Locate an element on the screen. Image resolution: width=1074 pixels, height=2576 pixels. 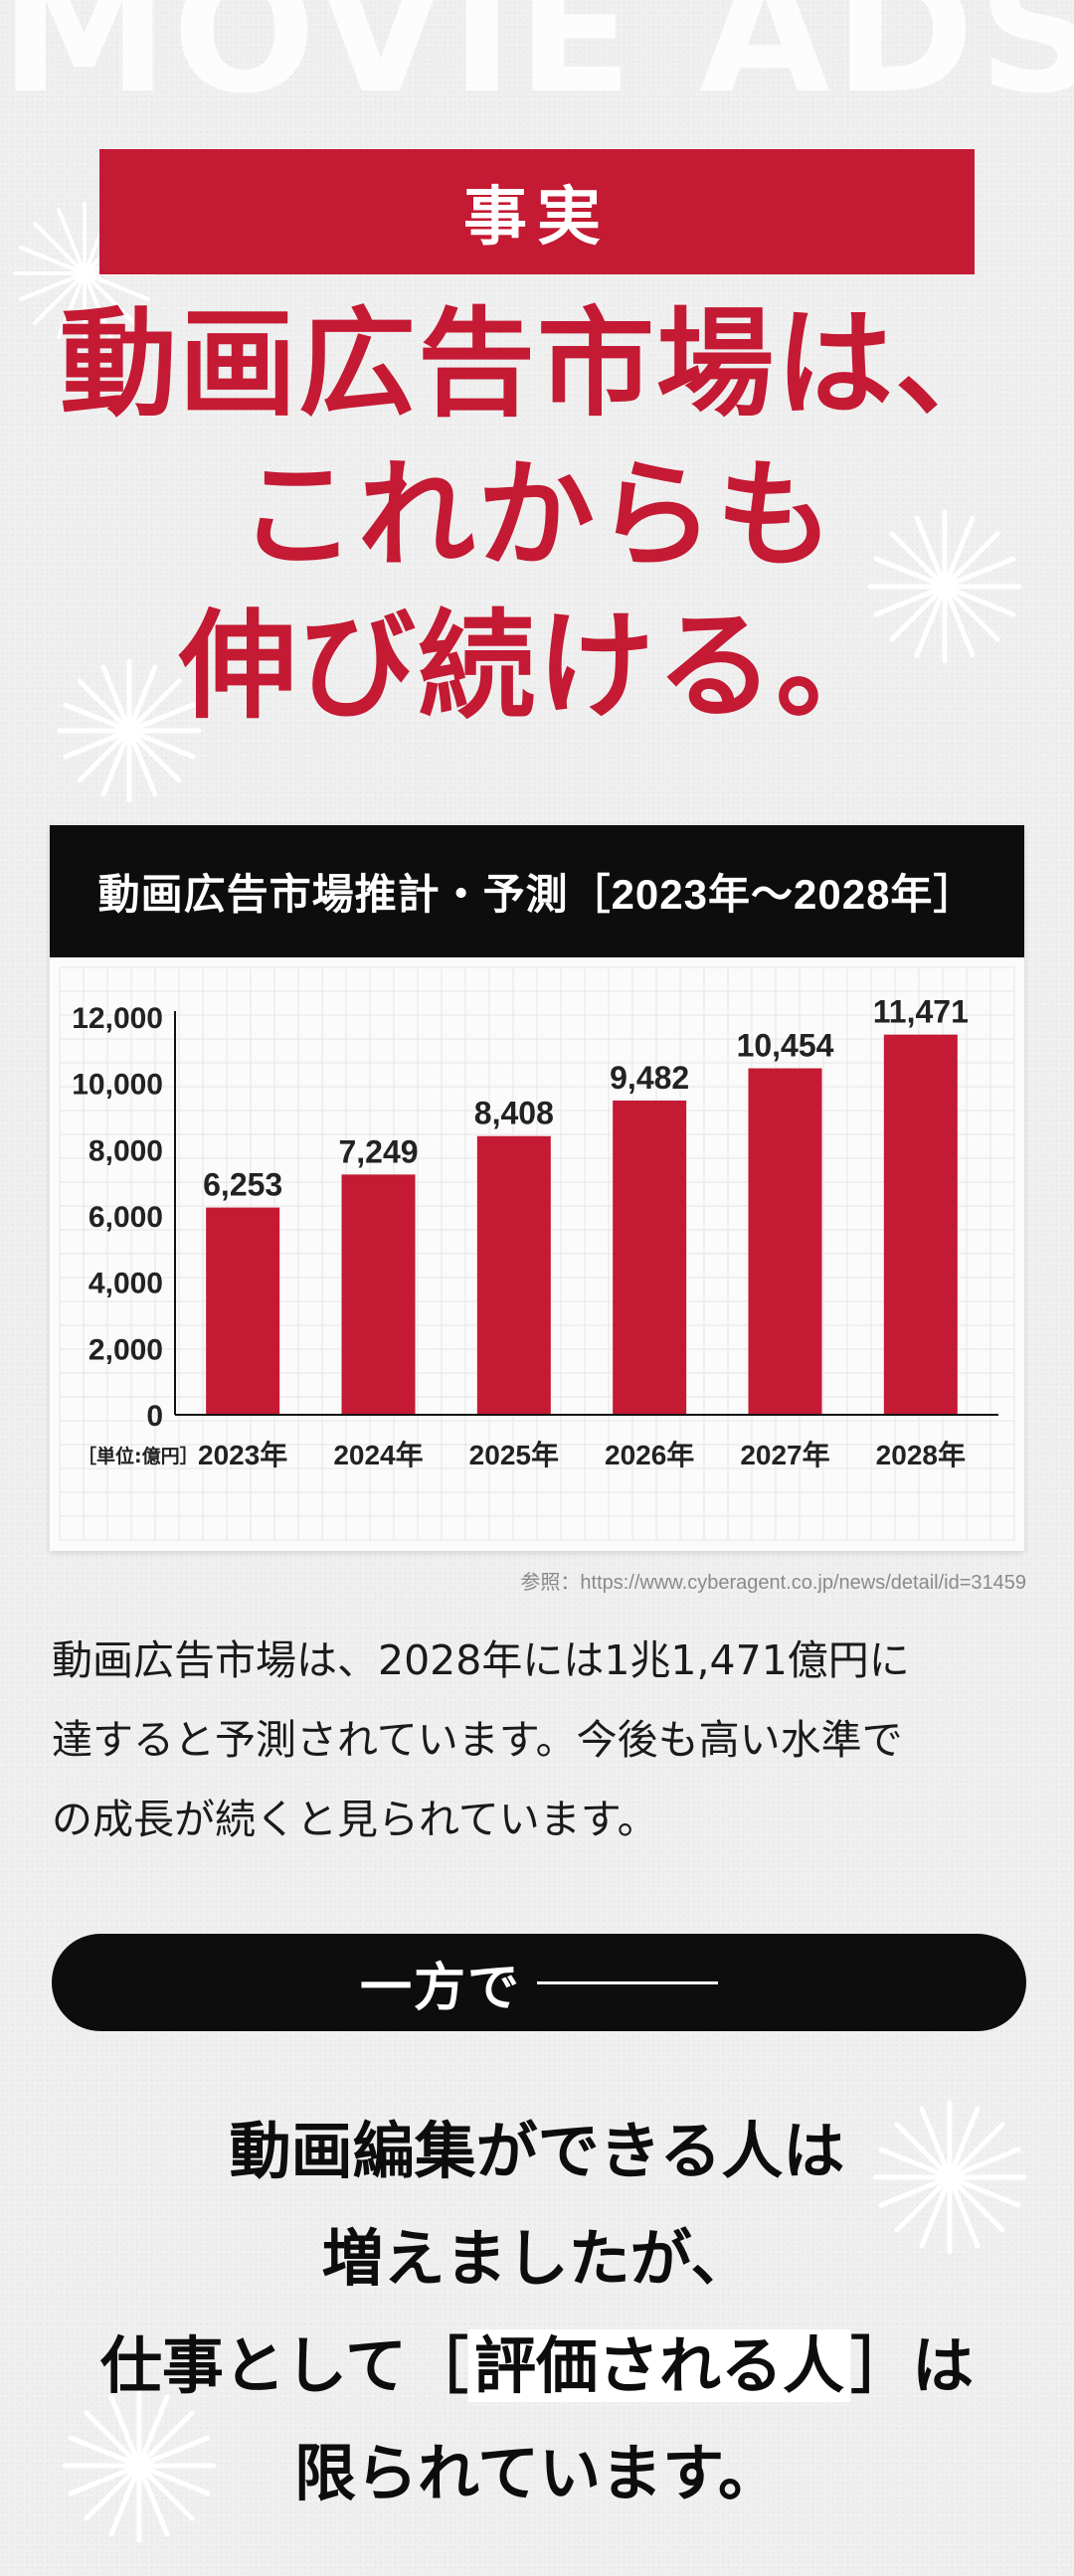
closing-line-3-pre: 仕事として［ is located at coordinates (284, 2365).